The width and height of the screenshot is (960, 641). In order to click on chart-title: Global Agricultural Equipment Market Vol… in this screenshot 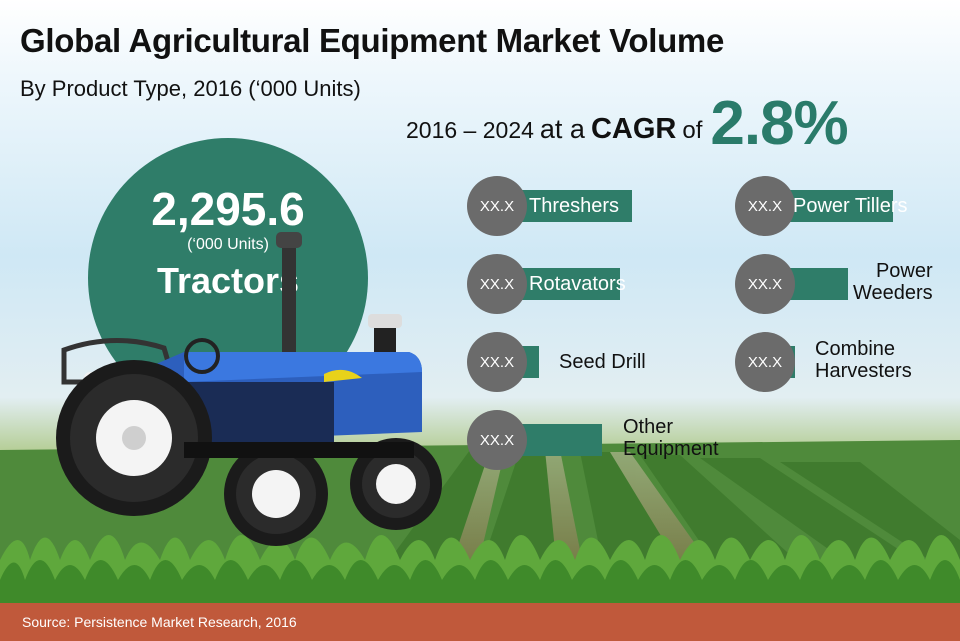, I will do `click(372, 40)`.